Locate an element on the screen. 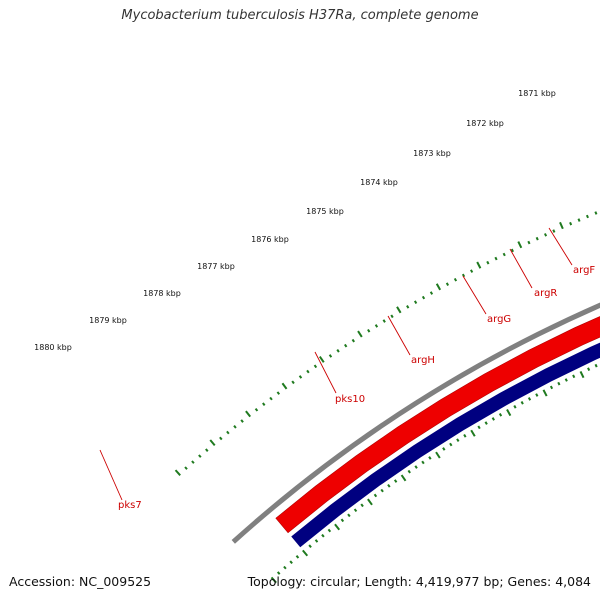 The image size is (600, 600). gene-label-argF: argF is located at coordinates (584, 270).